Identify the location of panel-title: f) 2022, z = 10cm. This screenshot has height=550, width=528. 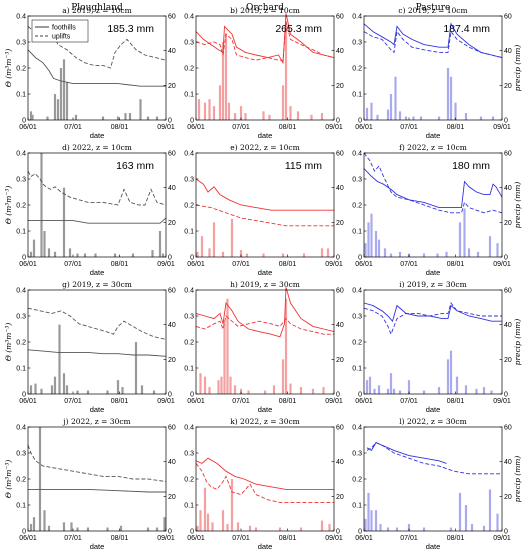
(433, 147).